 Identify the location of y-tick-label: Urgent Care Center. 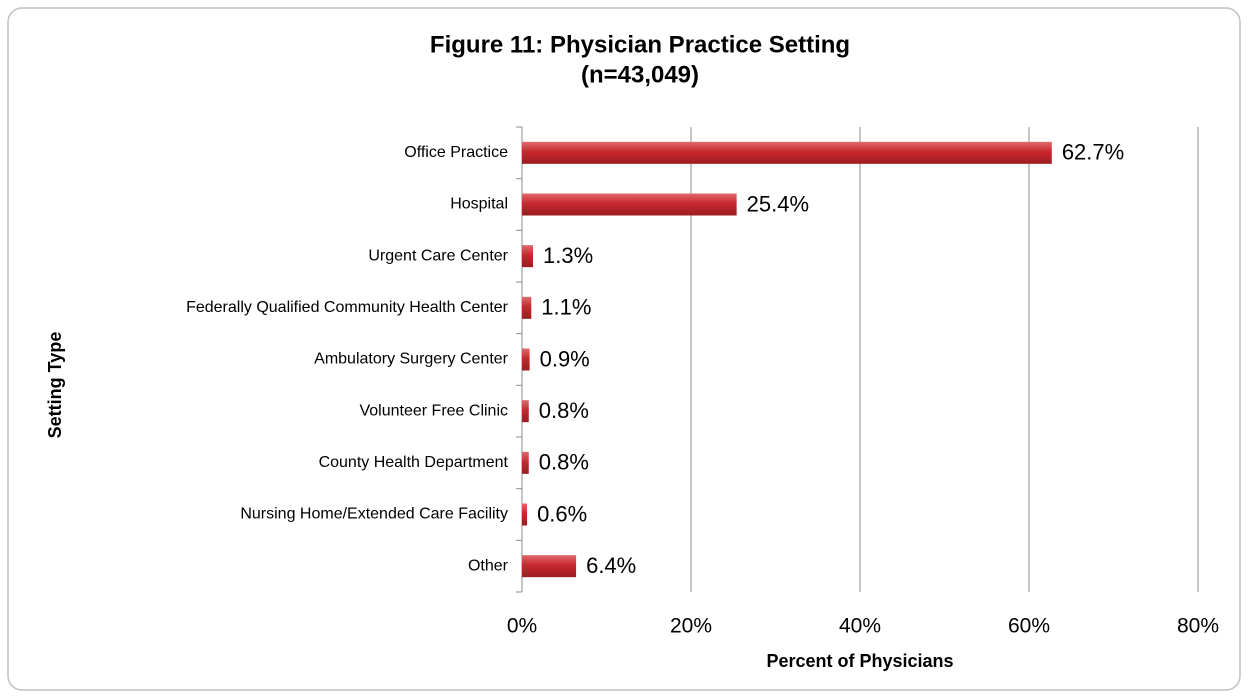
(438, 255).